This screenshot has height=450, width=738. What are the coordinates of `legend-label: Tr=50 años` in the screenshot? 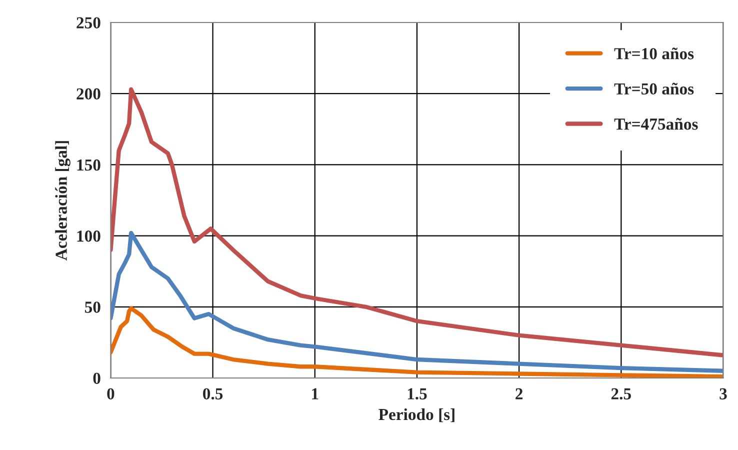 It's located at (654, 88).